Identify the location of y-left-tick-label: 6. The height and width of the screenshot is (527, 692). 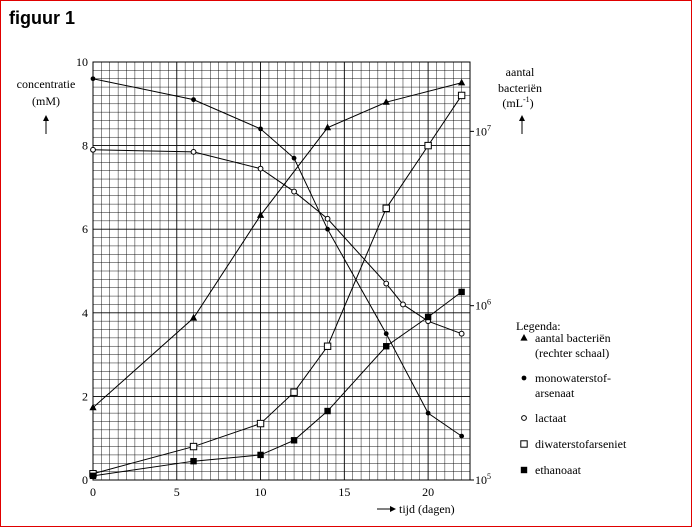
(85, 229).